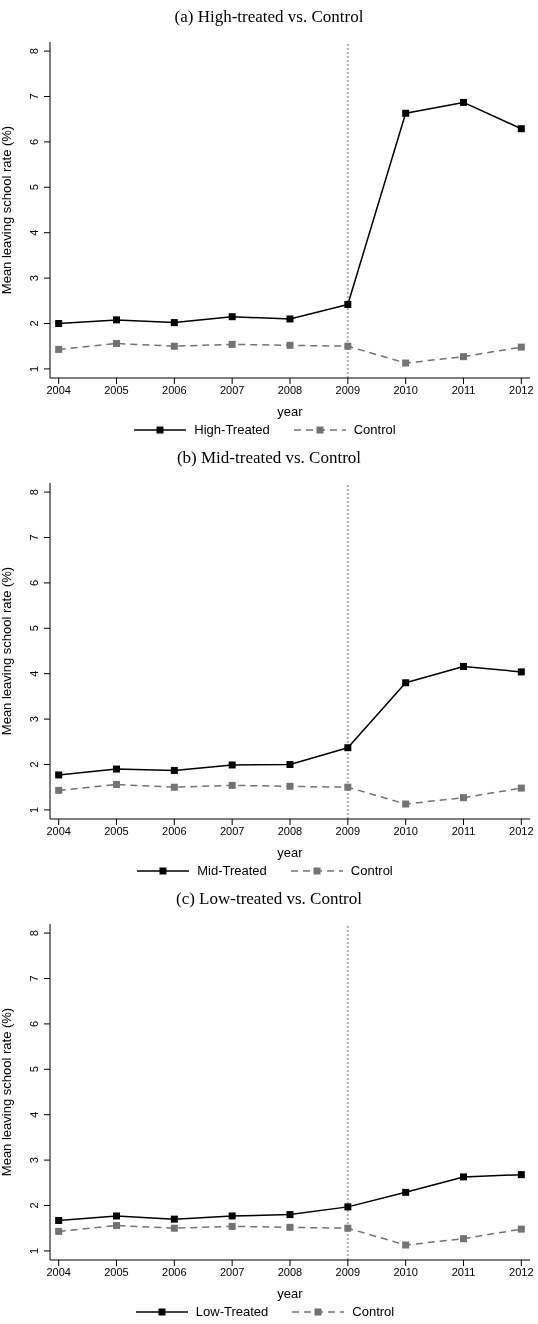 The width and height of the screenshot is (538, 1324). I want to click on x-tick-label: 2011, so click(463, 389).